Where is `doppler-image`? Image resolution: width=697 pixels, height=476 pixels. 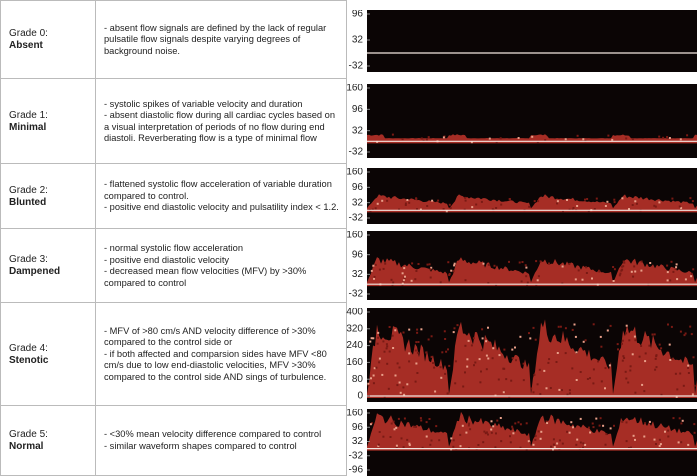
doppler-image is located at coordinates (532, 41).